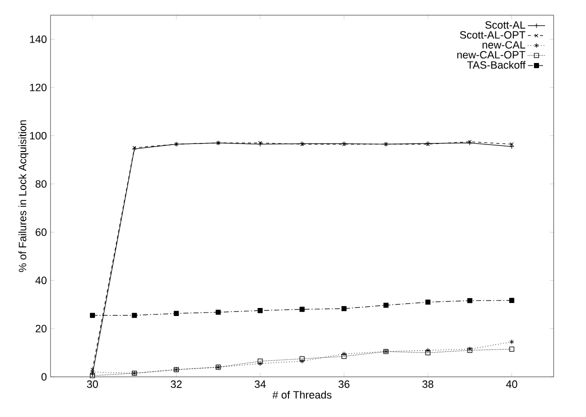 The height and width of the screenshot is (417, 586). Describe the element at coordinates (38, 136) in the screenshot. I see `y-tick-label: 100` at that location.